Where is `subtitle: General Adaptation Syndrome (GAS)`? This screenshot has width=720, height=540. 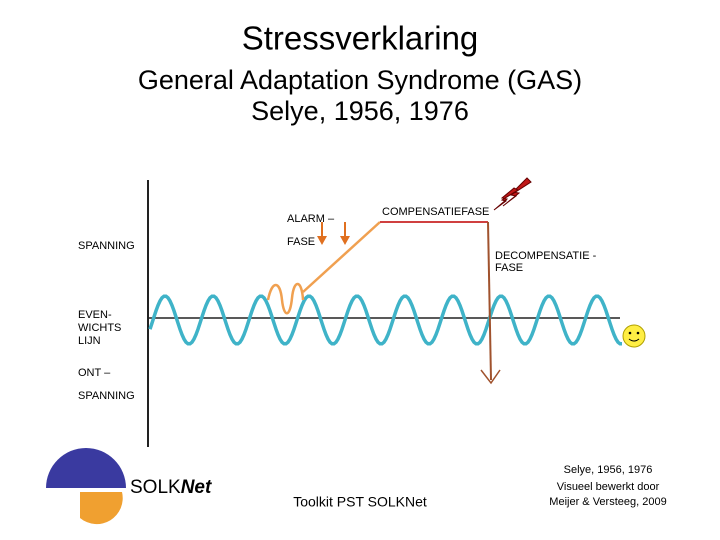
subtitle: General Adaptation Syndrome (GAS) is located at coordinates (360, 80).